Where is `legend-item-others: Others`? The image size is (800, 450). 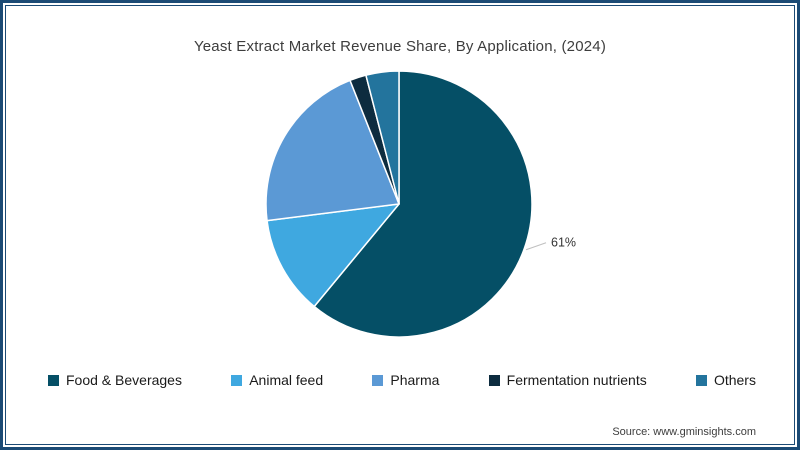 legend-item-others: Others is located at coordinates (725, 380).